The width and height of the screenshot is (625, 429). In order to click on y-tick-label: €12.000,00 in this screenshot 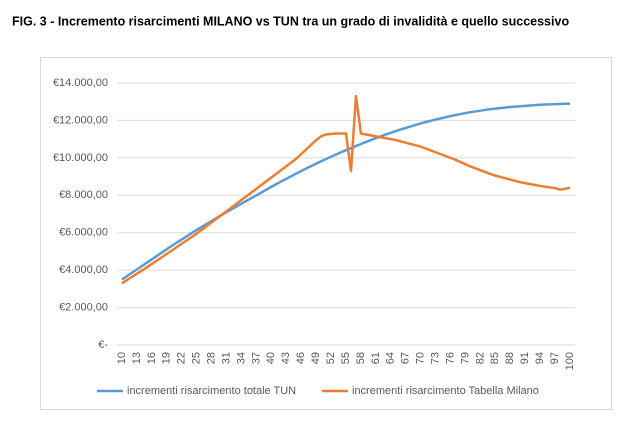, I will do `click(80, 120)`.